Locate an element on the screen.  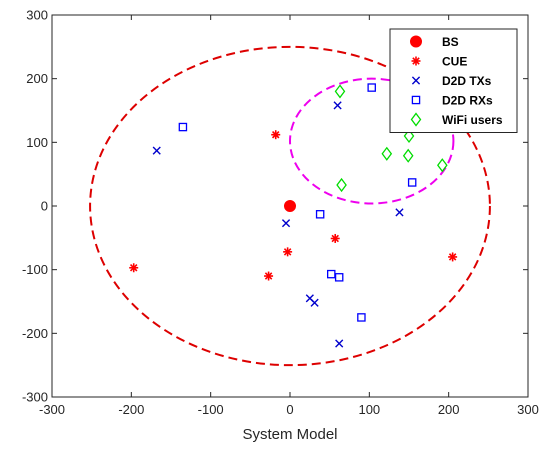
x-tick-label: -300 is located at coordinates (52, 409).